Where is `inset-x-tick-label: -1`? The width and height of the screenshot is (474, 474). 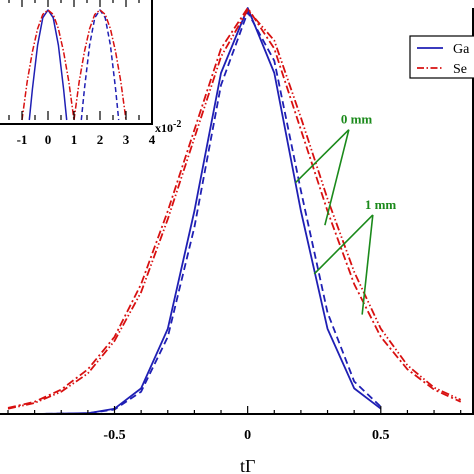 inset-x-tick-label: -1 is located at coordinates (22, 139).